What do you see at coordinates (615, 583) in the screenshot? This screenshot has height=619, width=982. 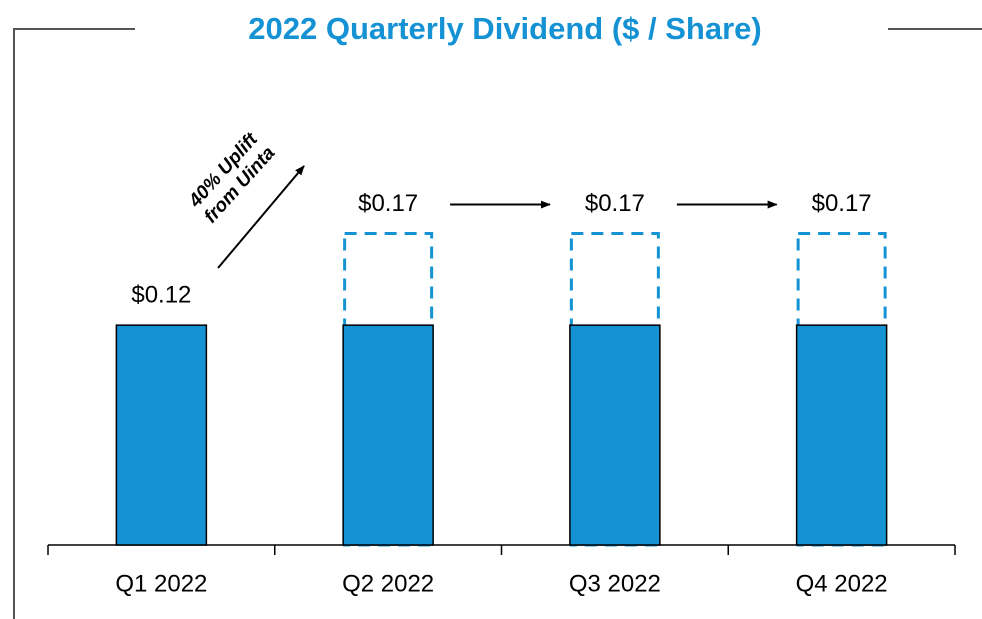 I see `x-tick-label: Q3 2022` at bounding box center [615, 583].